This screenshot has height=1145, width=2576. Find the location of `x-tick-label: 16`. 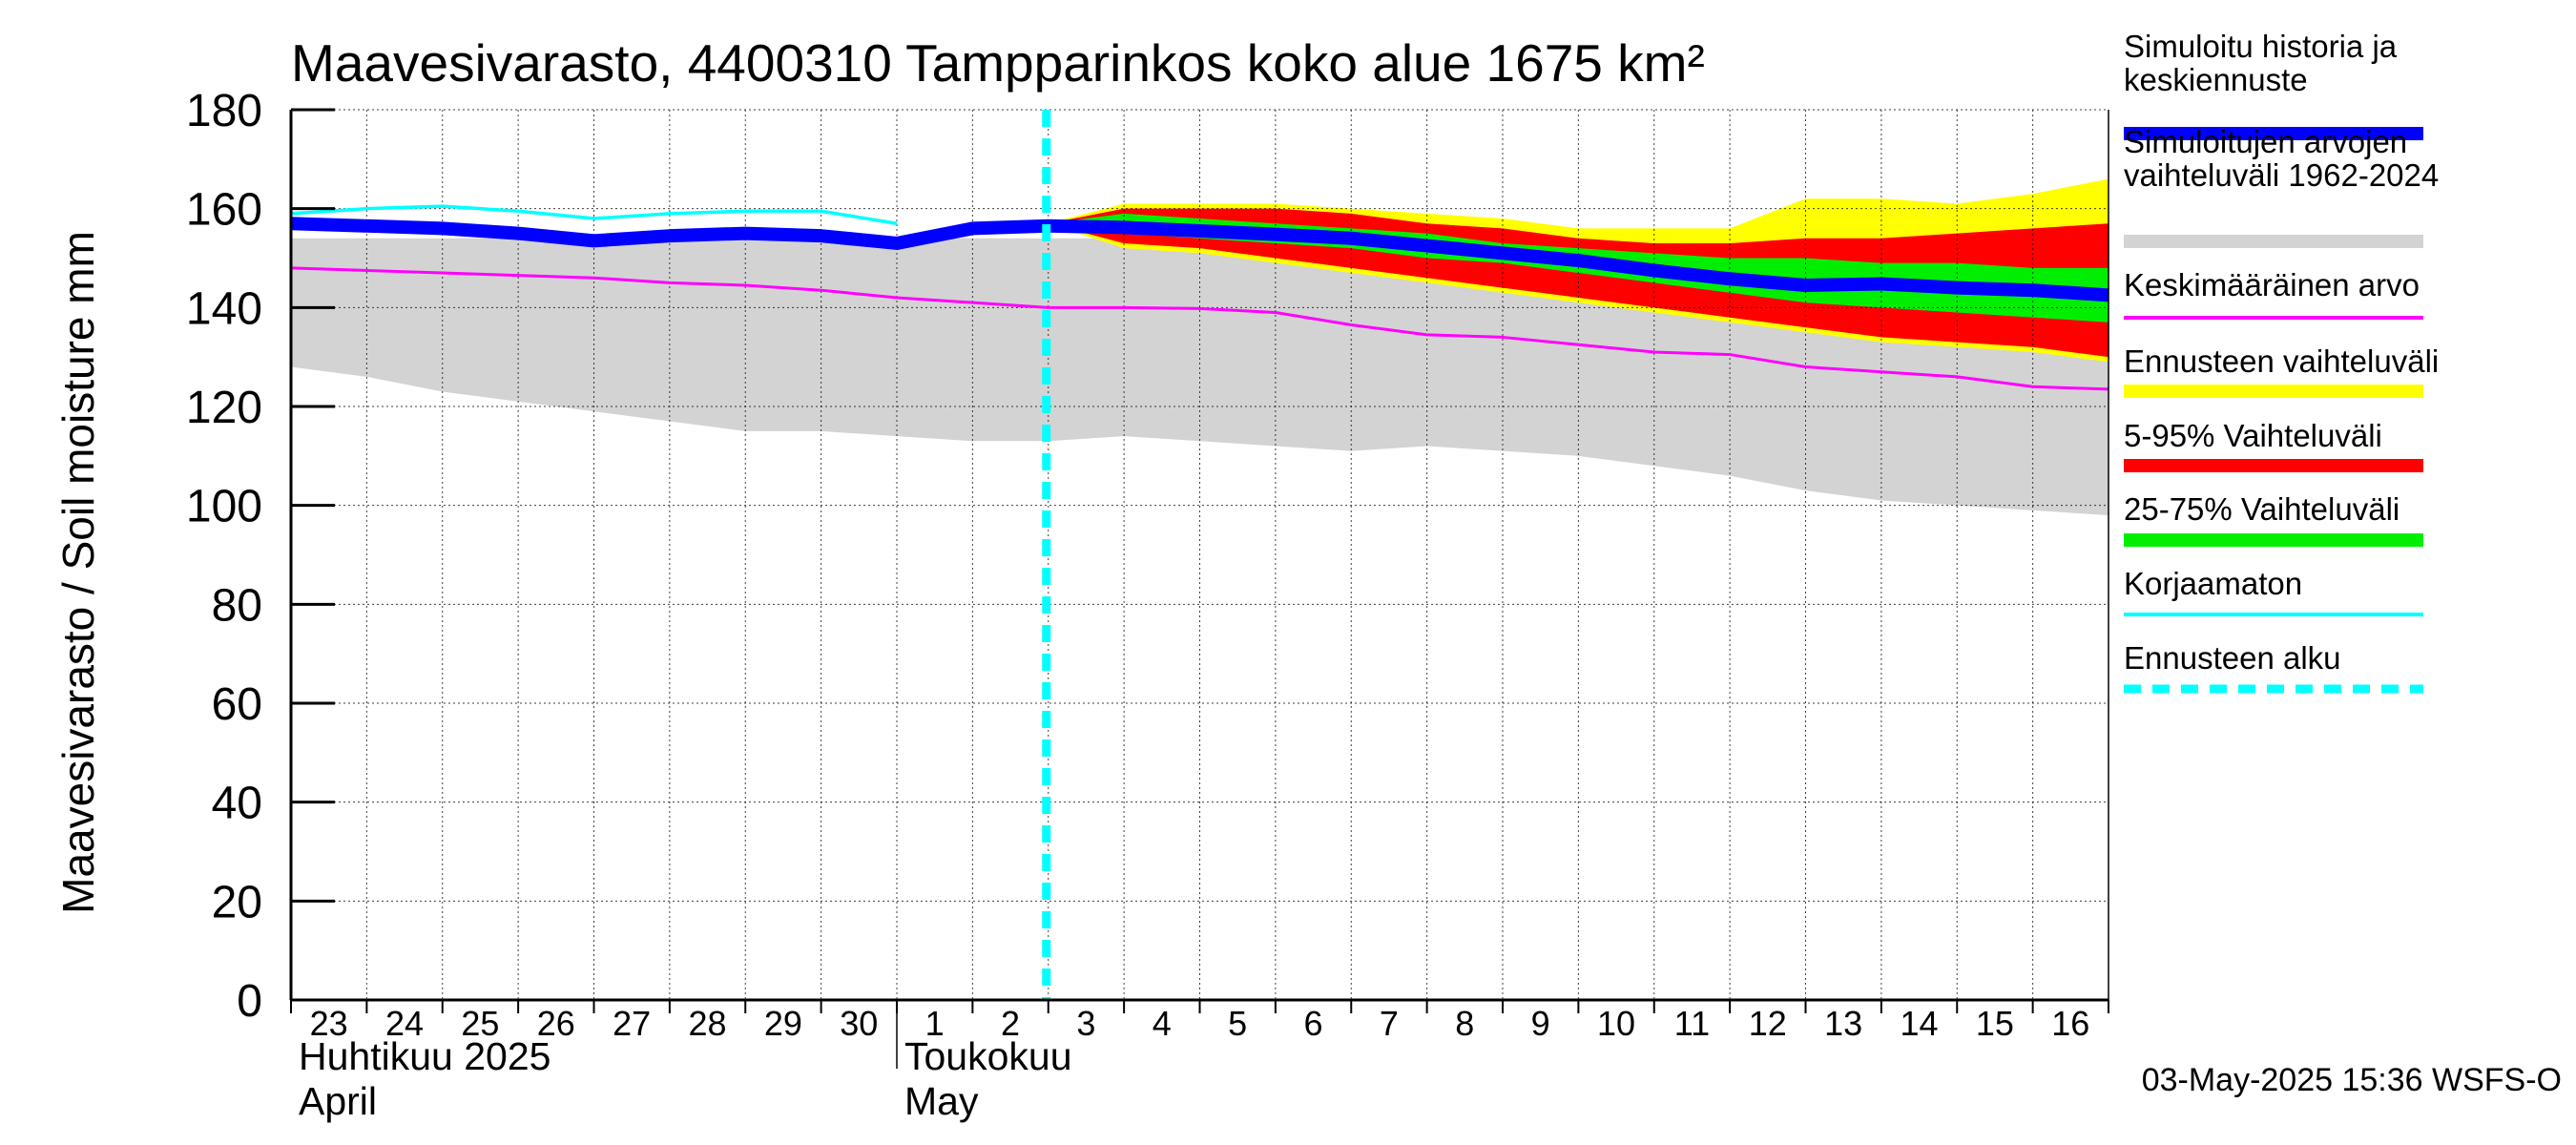

x-tick-label: 16 is located at coordinates (2070, 1023).